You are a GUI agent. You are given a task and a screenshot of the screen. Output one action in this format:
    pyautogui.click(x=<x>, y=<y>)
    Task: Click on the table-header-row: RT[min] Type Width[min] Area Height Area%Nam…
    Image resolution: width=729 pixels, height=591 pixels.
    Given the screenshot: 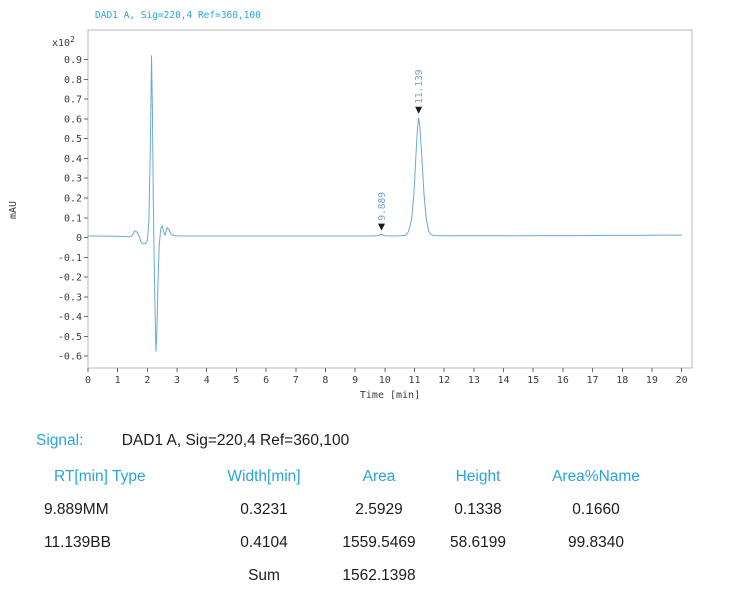 What is the action you would take?
    pyautogui.click(x=352, y=476)
    